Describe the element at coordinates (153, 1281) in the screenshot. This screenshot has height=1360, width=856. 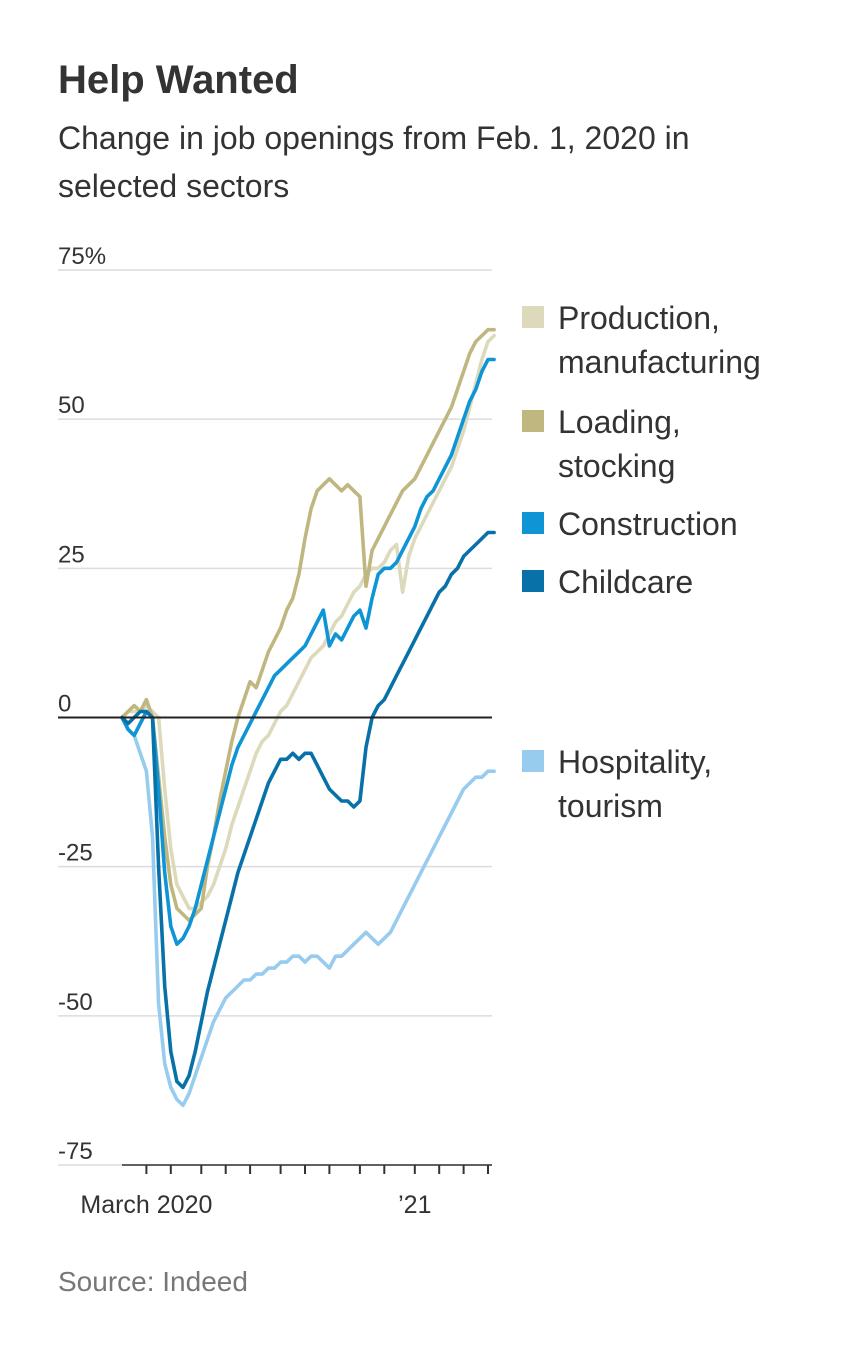
I see `source-note: Source: Indeed` at that location.